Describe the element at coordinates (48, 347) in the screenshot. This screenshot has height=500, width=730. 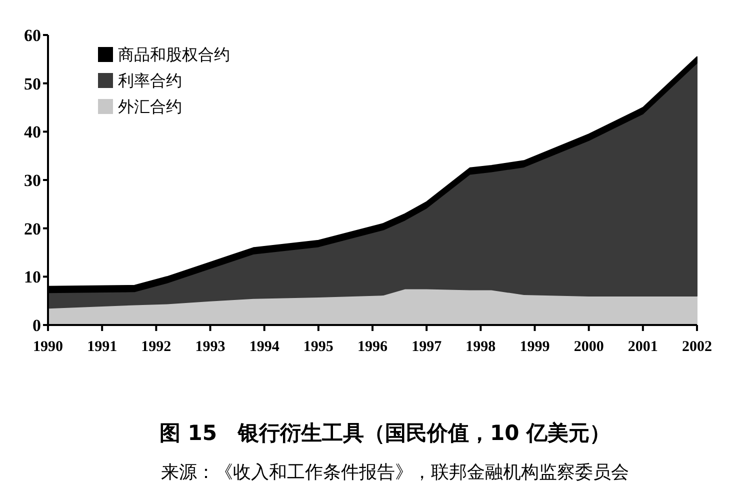
I see `x-tick-label: 1990` at that location.